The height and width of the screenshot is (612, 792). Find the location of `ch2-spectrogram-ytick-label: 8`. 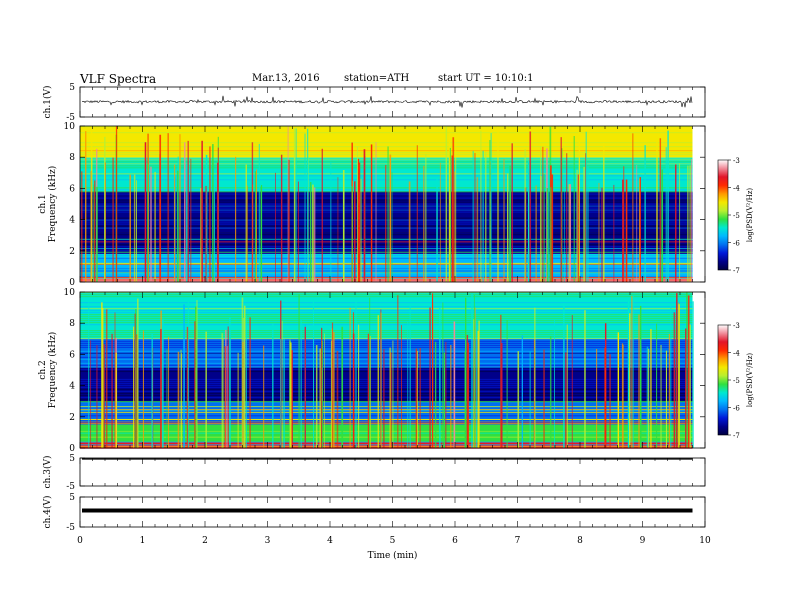

ch2-spectrogram-ytick-label: 8 is located at coordinates (72, 324).